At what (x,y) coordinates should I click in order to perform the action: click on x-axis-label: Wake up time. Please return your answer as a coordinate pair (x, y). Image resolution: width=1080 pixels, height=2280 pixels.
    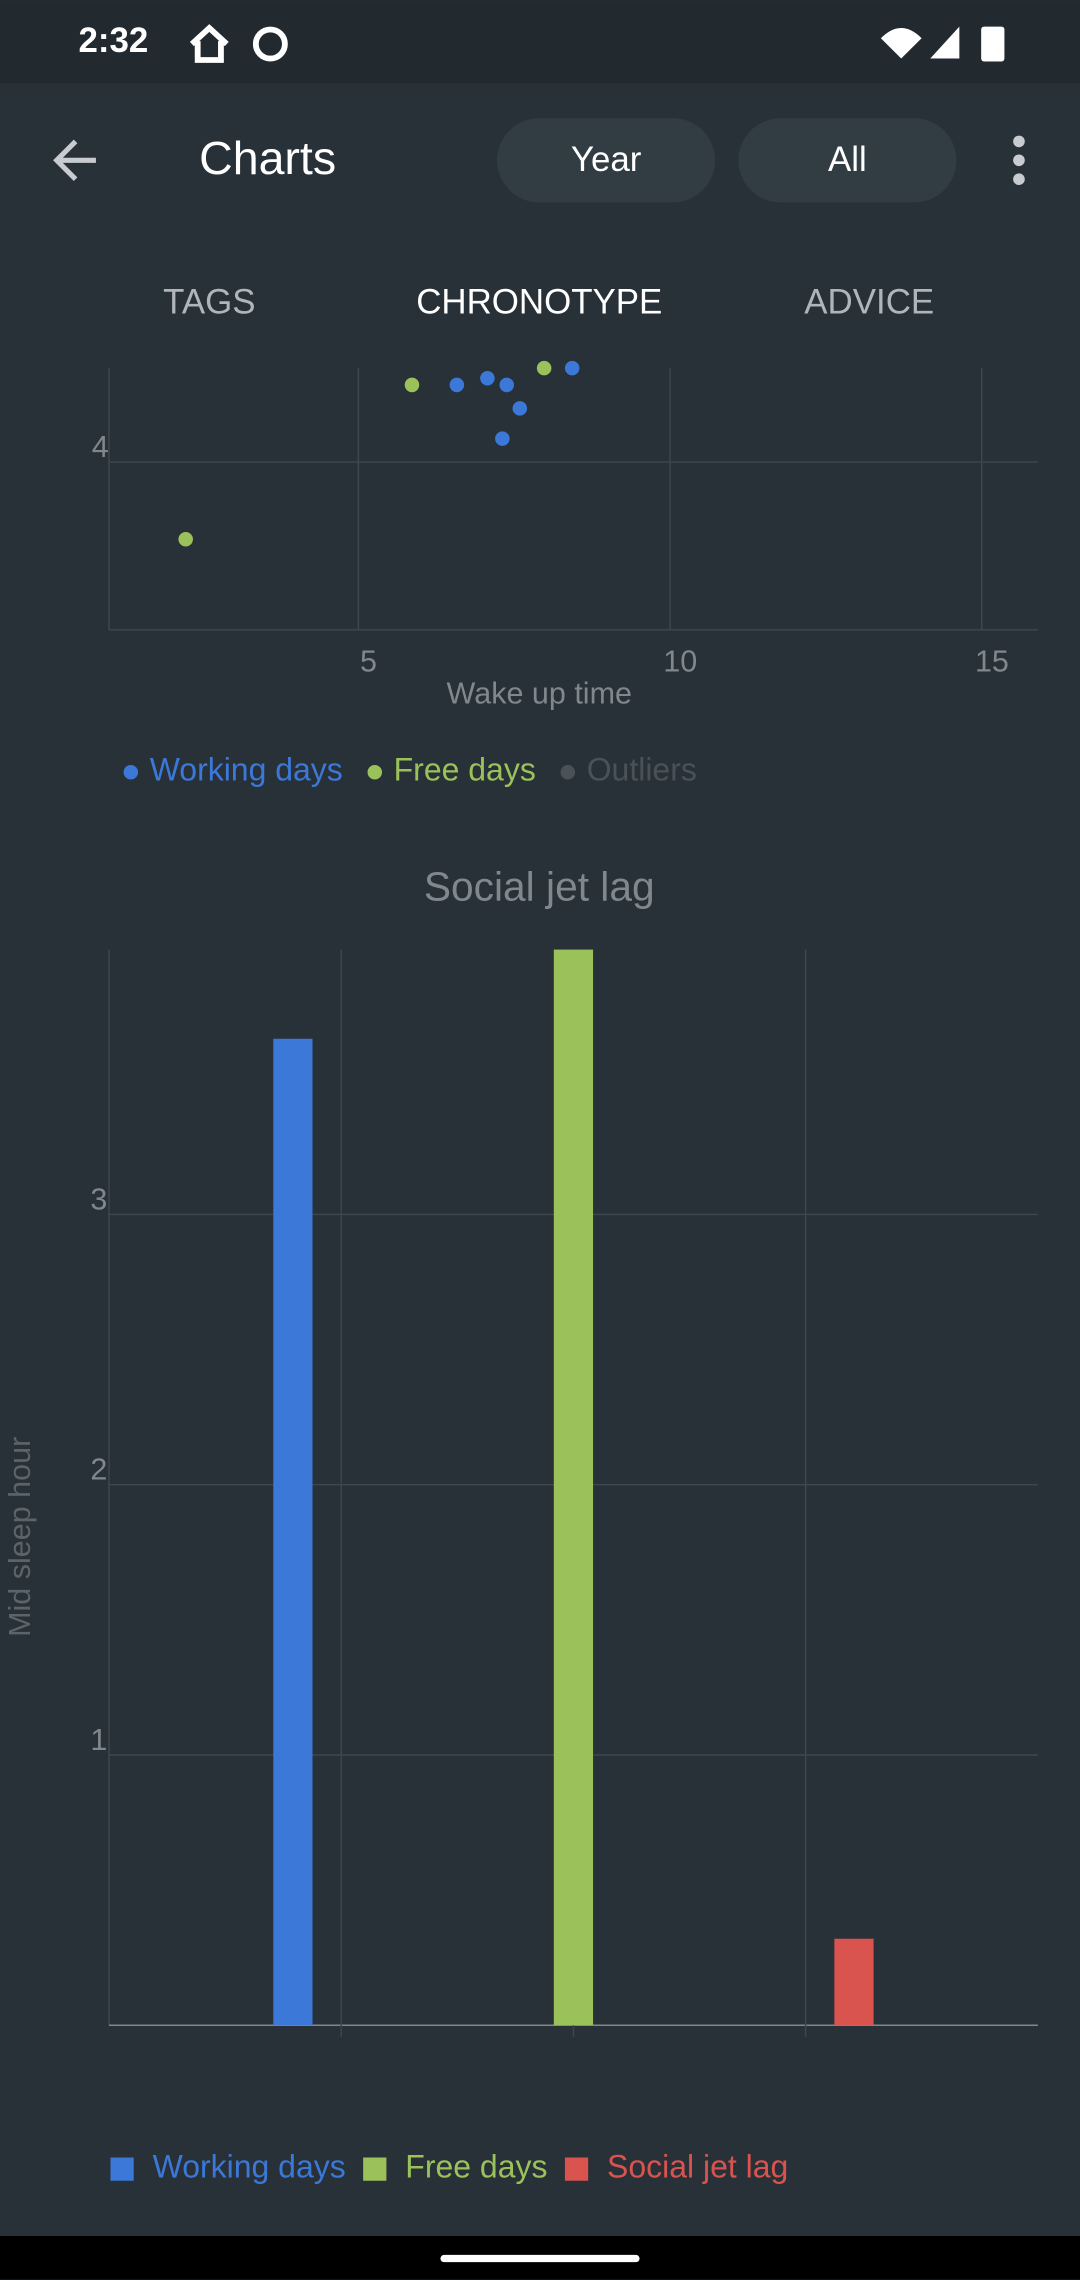
    Looking at the image, I should click on (539, 693).